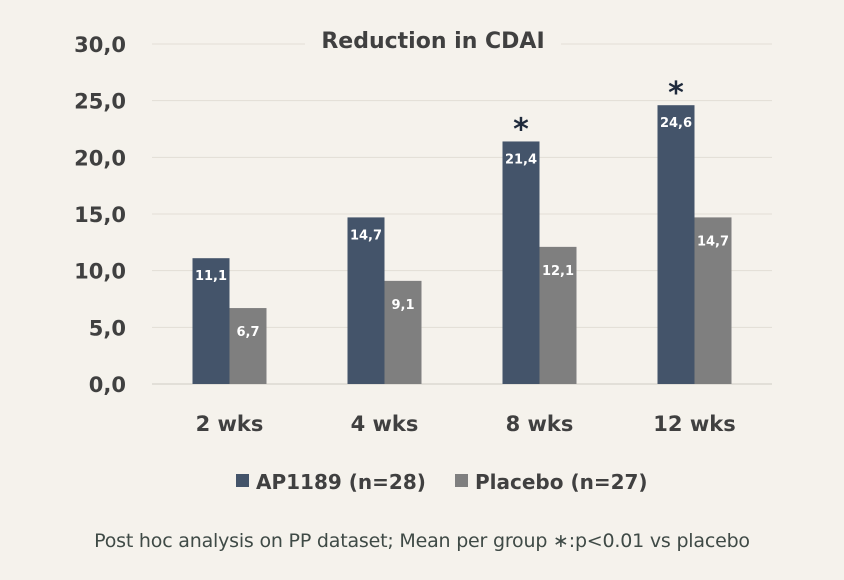  Describe the element at coordinates (521, 159) in the screenshot. I see `data-label: 21,4` at that location.